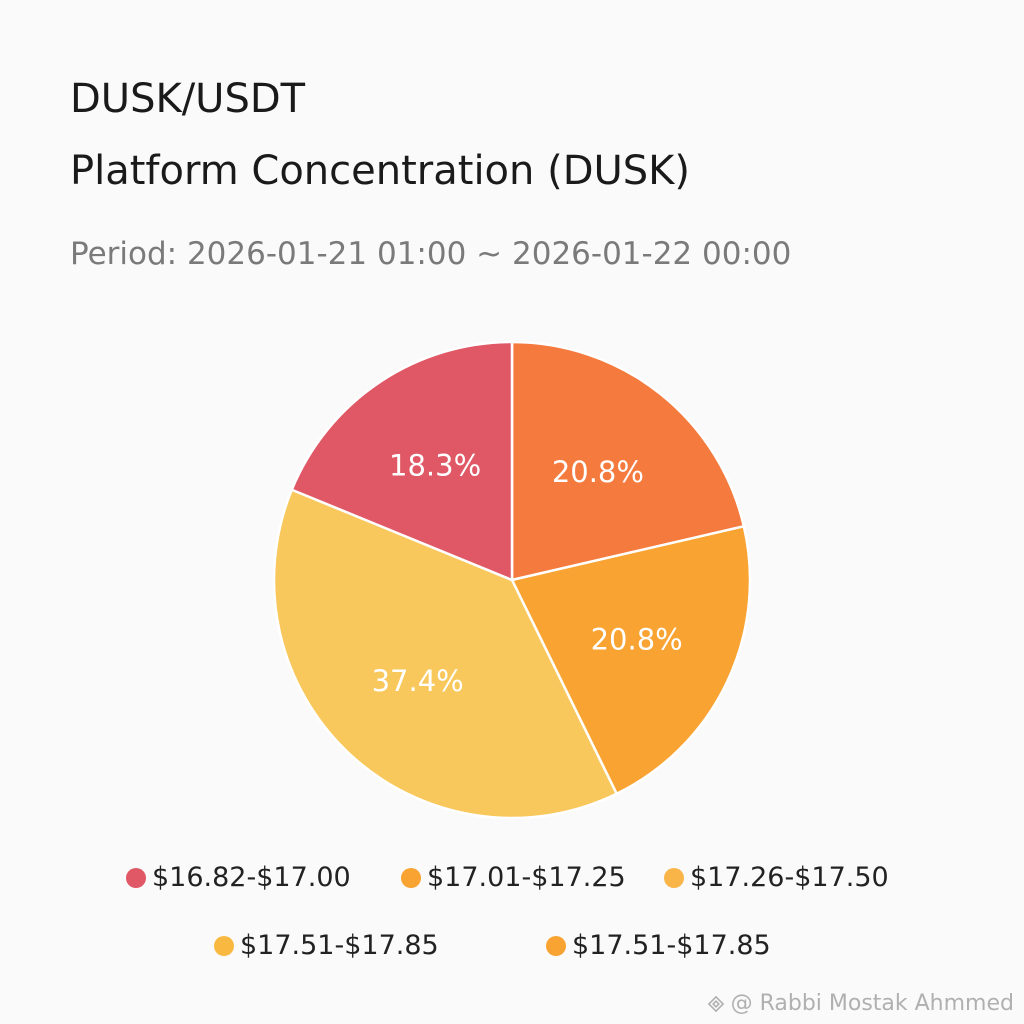 The image size is (1024, 1024). What do you see at coordinates (872, 1003) in the screenshot?
I see `watermark-text: @ Rabbi Mostak Ahmmed` at bounding box center [872, 1003].